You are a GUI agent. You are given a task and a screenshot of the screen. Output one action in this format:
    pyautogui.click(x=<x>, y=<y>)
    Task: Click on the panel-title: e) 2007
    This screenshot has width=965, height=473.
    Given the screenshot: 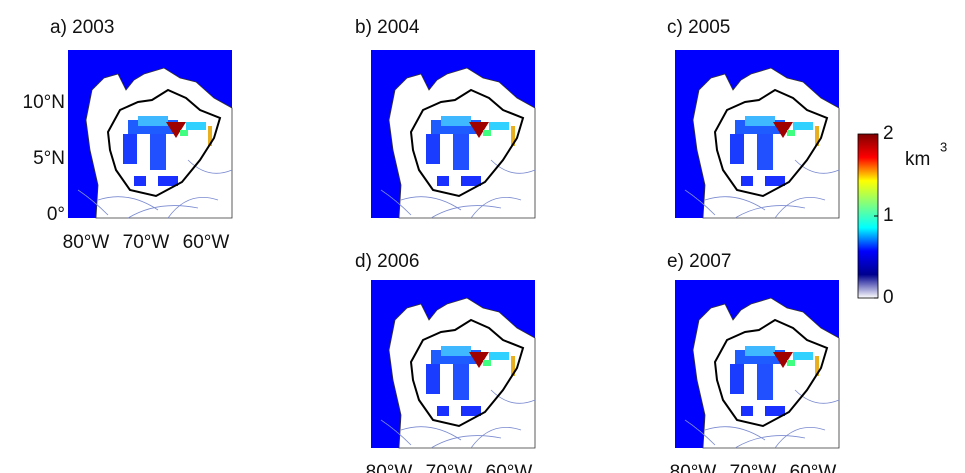 What is the action you would take?
    pyautogui.click(x=699, y=261)
    